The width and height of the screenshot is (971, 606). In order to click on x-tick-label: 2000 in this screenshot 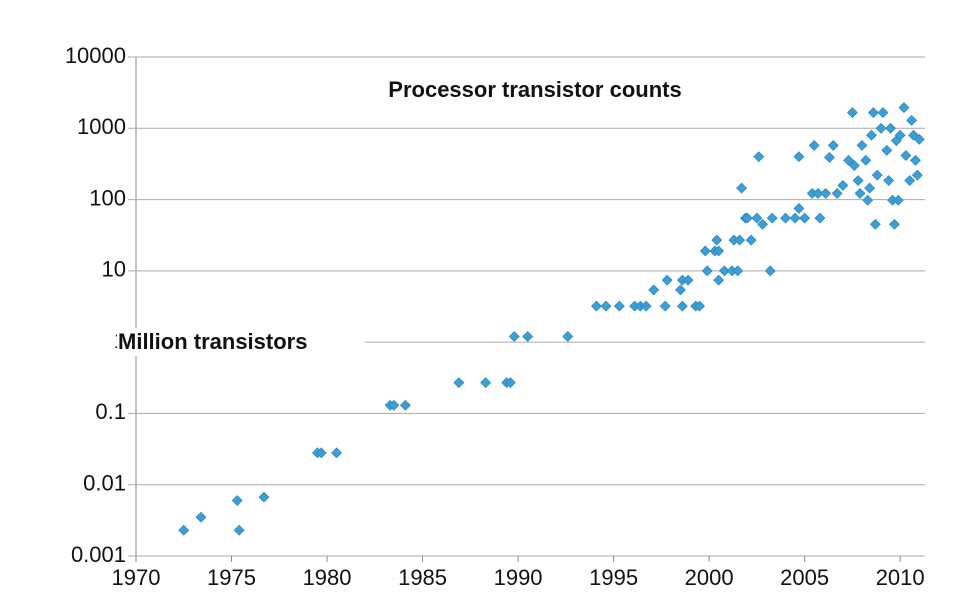, I will do `click(709, 577)`.